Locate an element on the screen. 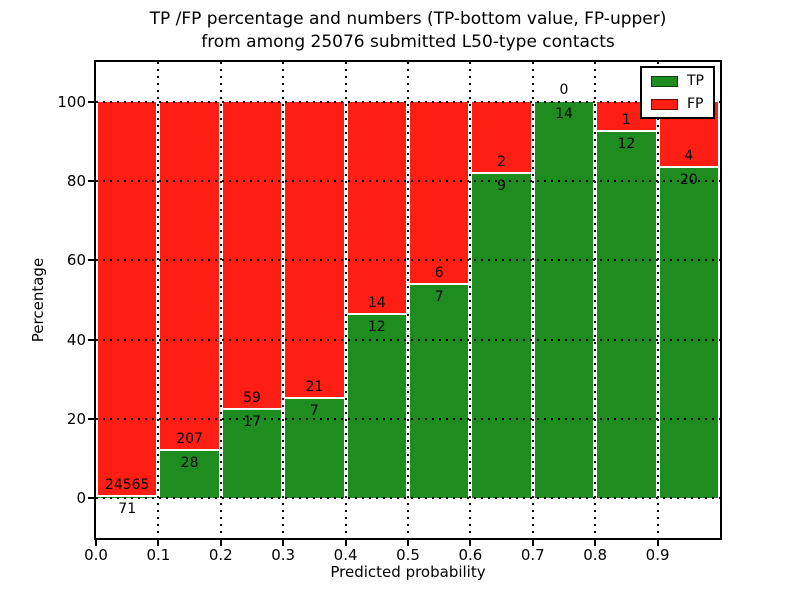 The height and width of the screenshot is (600, 800). legend-swatch-tp is located at coordinates (664, 81).